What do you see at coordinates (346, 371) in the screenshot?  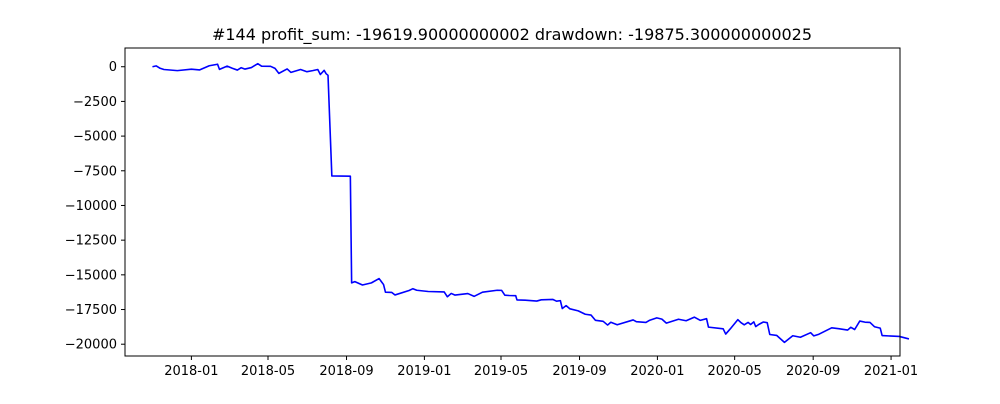 I see `x-tick-label-2: 2018-09` at bounding box center [346, 371].